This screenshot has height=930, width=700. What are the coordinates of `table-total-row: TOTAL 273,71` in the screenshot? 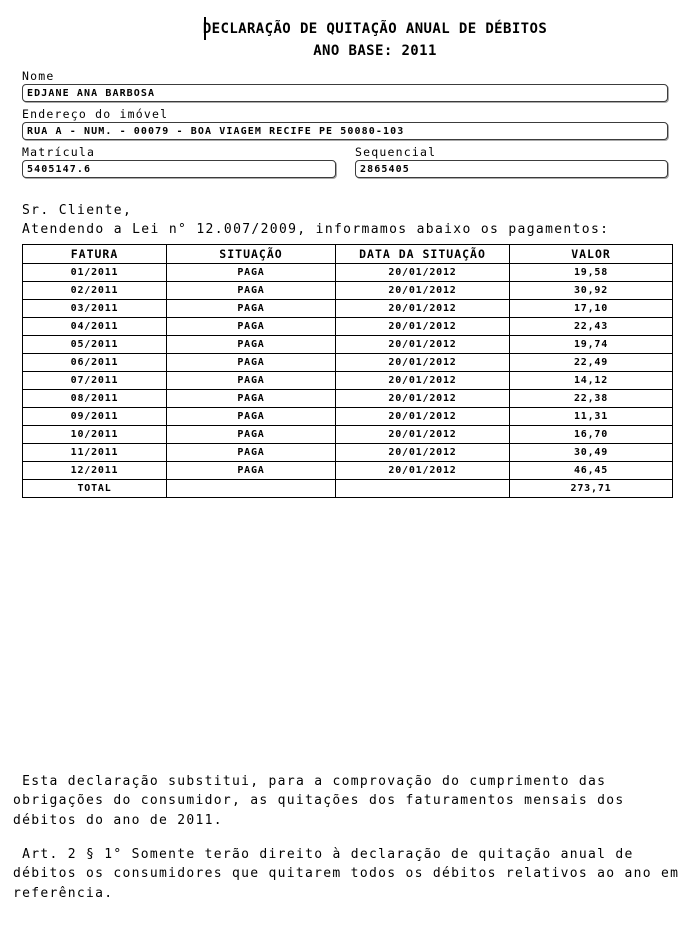 It's located at (347, 488).